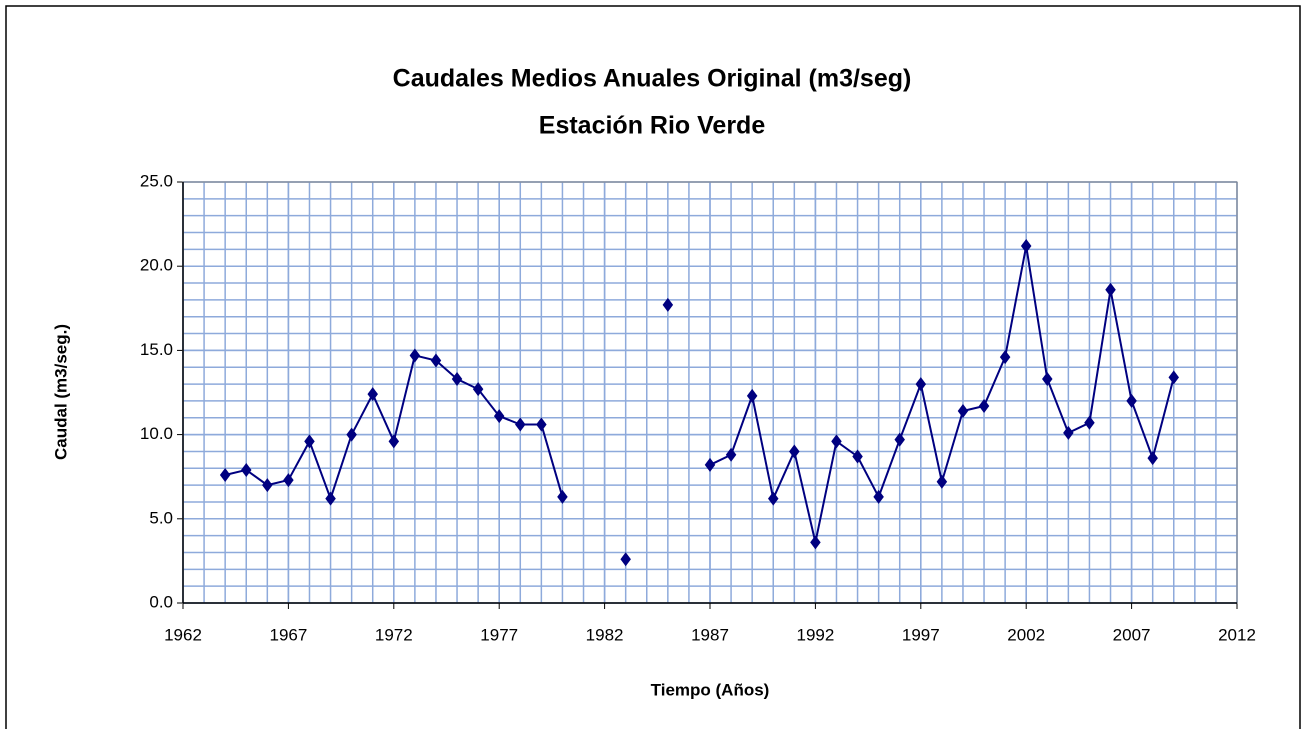  I want to click on y-axis-label: Caudal (m3/seg.), so click(60, 392).